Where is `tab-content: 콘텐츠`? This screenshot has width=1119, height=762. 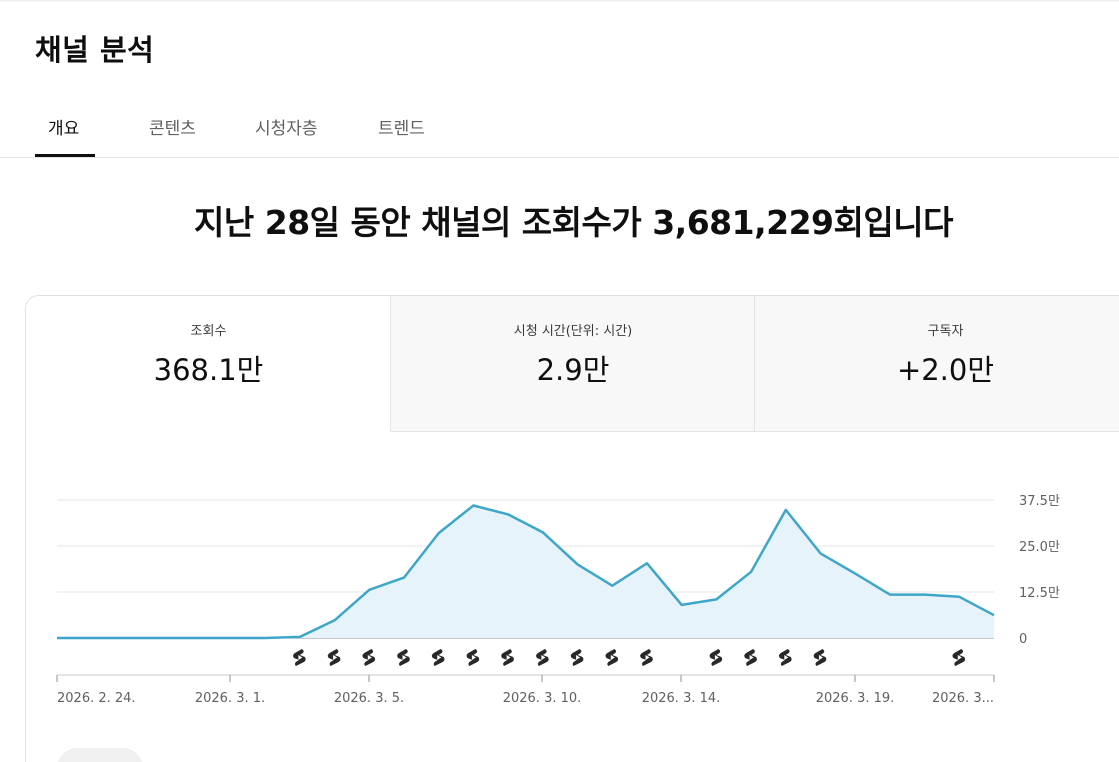
tab-content: 콘텐츠 is located at coordinates (172, 129).